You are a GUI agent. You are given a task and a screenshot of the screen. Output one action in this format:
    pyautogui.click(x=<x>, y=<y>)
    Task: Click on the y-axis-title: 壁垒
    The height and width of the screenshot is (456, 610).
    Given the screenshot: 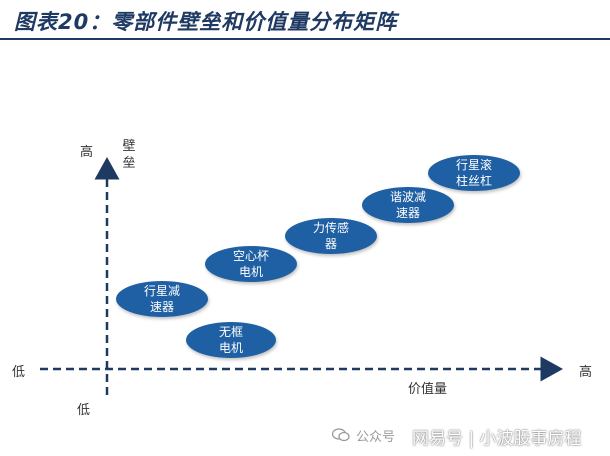 What is the action you would take?
    pyautogui.click(x=129, y=155)
    